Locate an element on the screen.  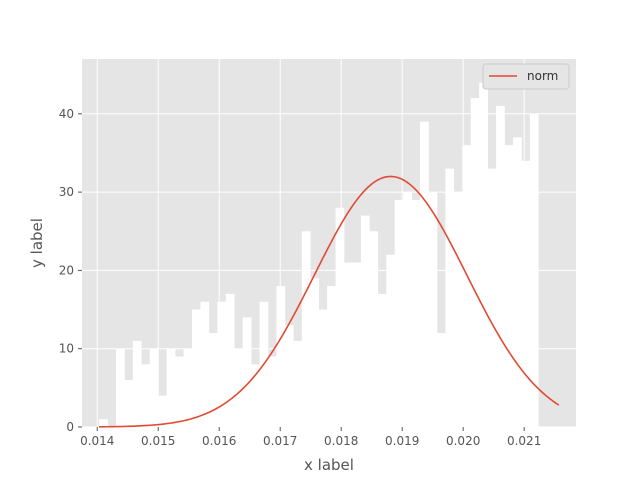
x-axis-label: x label is located at coordinates (329, 465).